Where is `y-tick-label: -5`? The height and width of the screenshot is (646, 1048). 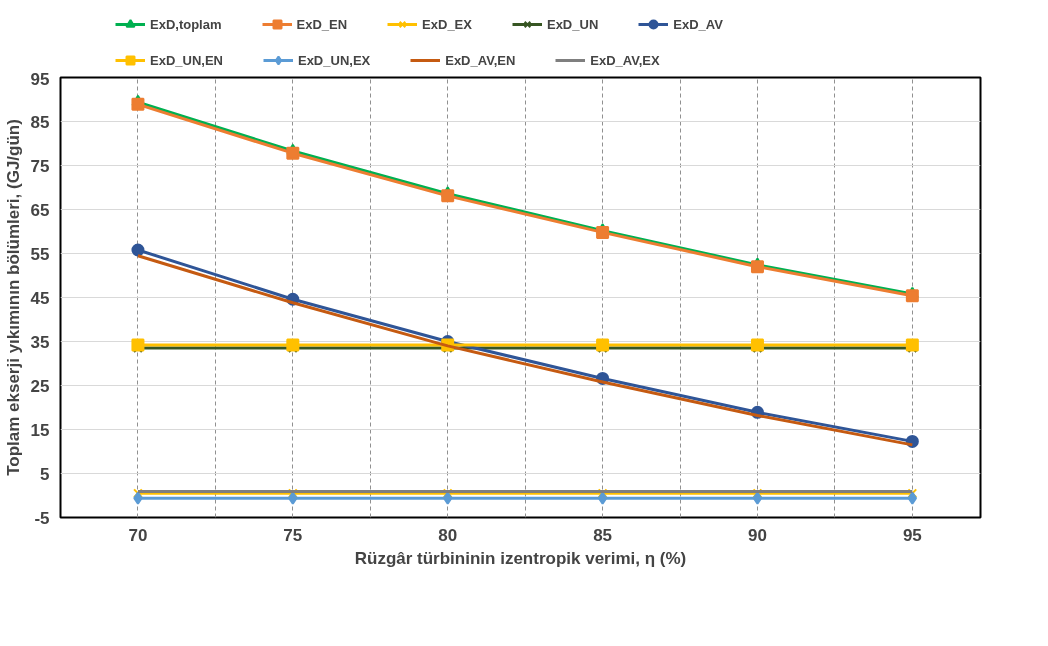 y-tick-label: -5 is located at coordinates (42, 518).